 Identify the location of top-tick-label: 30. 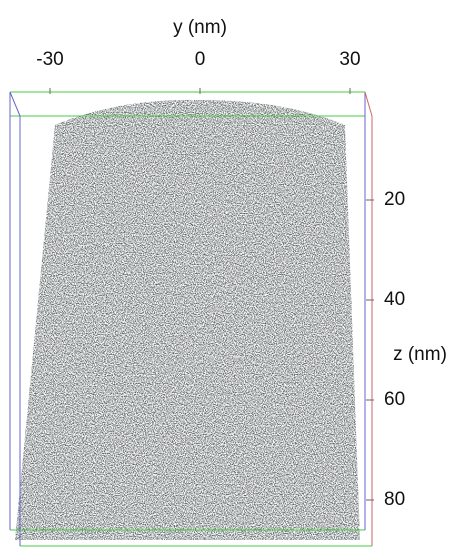
(349, 59).